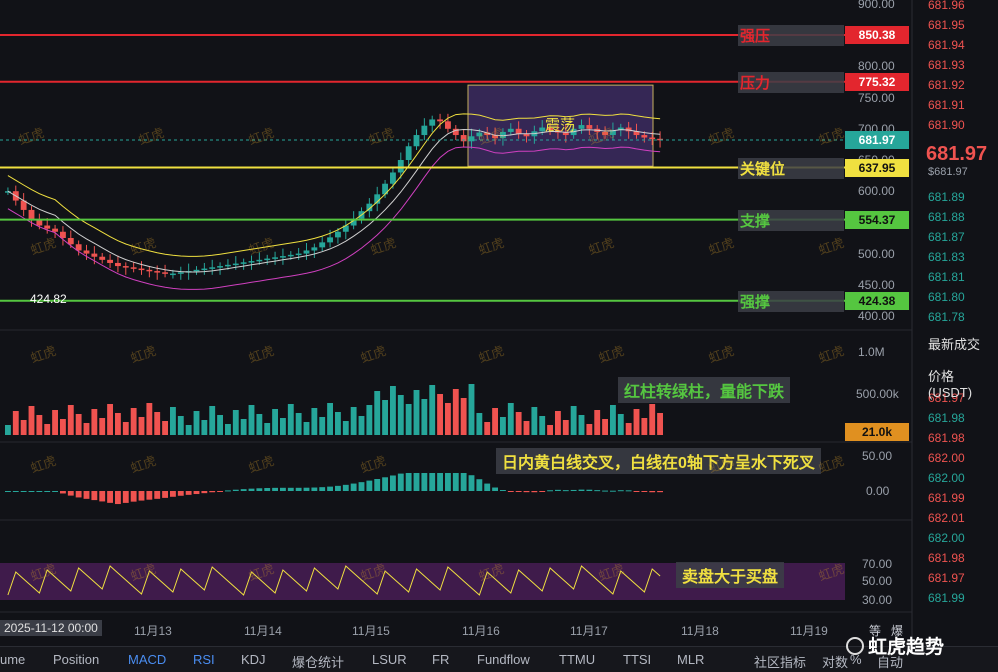  What do you see at coordinates (503, 659) in the screenshot?
I see `indicator-tab: Fundflow` at bounding box center [503, 659].